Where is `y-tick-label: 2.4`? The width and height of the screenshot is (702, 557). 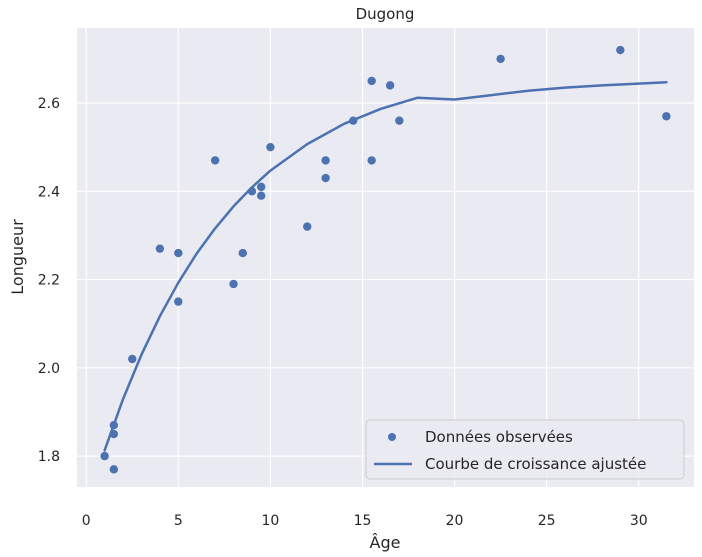 y-tick-label: 2.4 is located at coordinates (49, 192).